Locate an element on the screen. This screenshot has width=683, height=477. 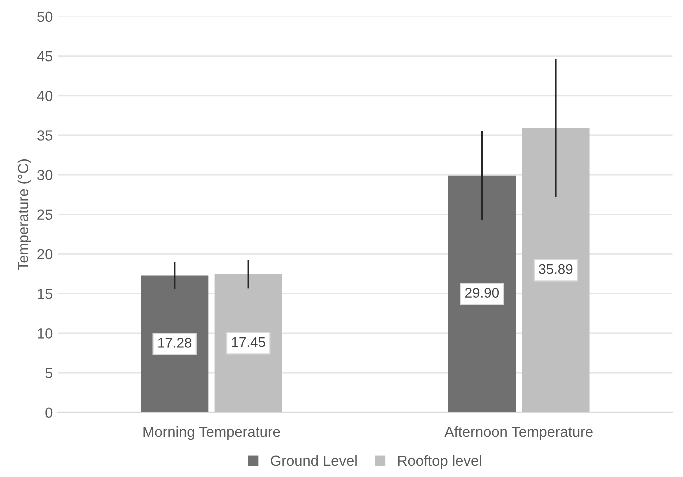
data-label: 35.89 is located at coordinates (556, 269).